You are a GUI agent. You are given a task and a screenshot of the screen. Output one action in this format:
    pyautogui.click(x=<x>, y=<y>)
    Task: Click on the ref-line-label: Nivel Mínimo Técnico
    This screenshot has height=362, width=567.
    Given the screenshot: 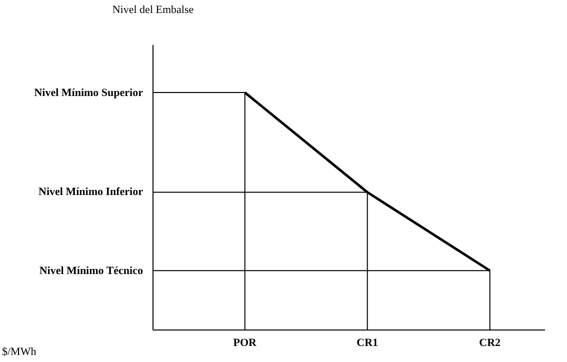 What is the action you would take?
    pyautogui.click(x=91, y=271)
    